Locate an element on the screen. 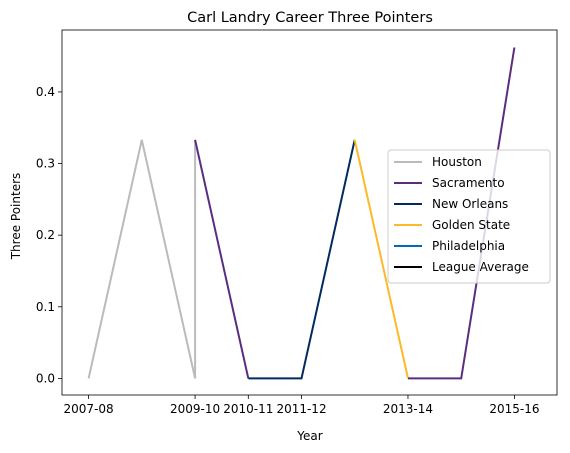 This screenshot has height=453, width=570. legend-box is located at coordinates (469, 216).